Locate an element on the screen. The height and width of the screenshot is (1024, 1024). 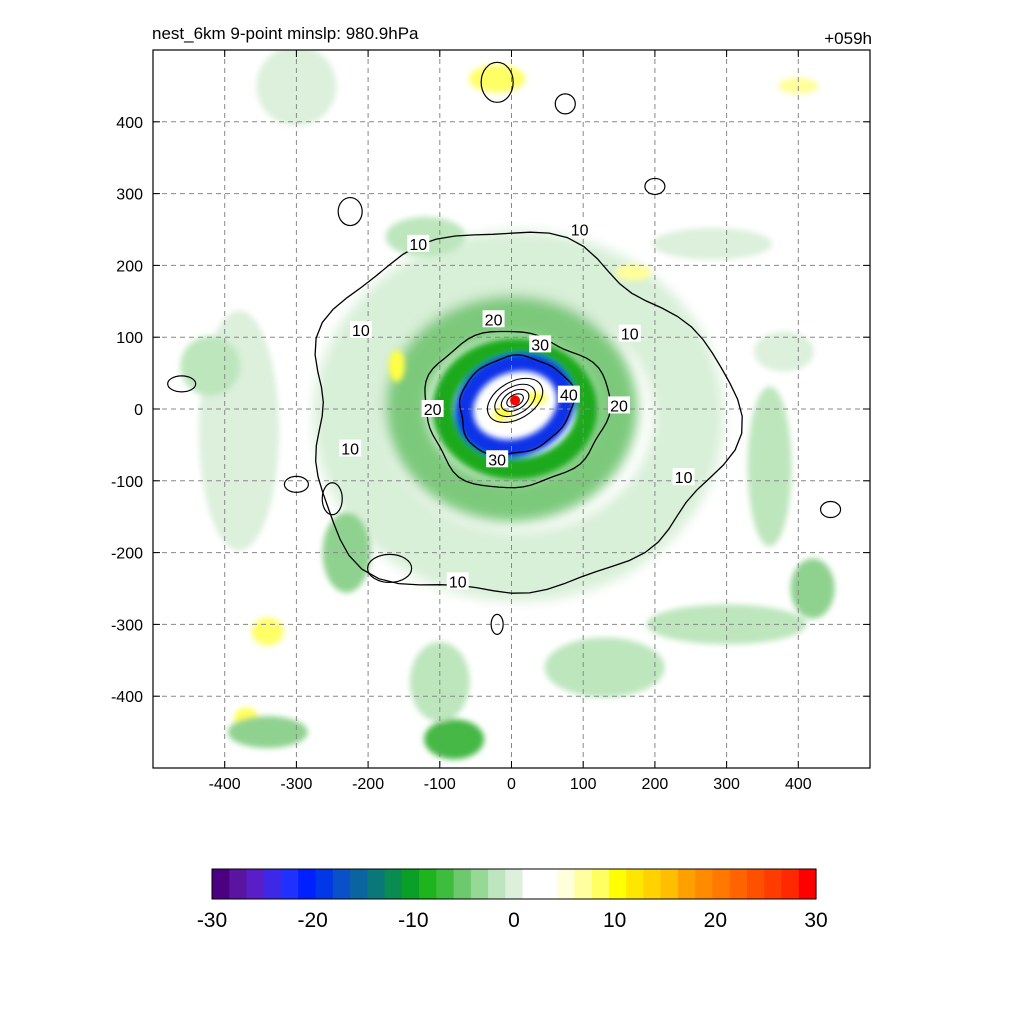
contour-inner is located at coordinates (515, 400).